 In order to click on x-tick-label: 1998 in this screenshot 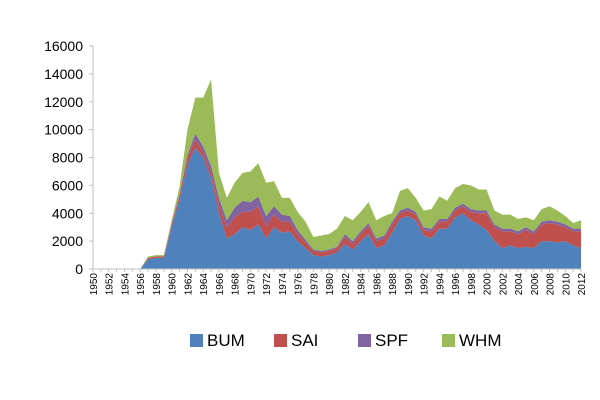, I will do `click(472, 284)`.